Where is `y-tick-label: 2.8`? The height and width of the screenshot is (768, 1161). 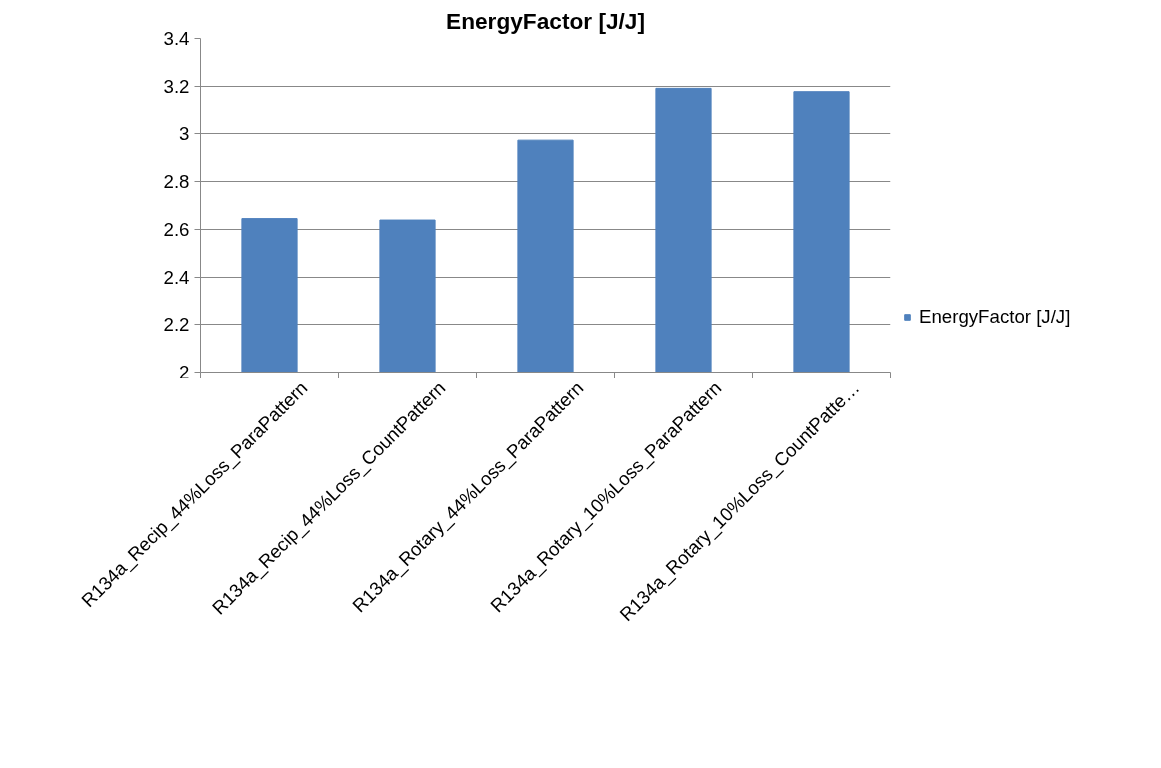 y-tick-label: 2.8 is located at coordinates (176, 182).